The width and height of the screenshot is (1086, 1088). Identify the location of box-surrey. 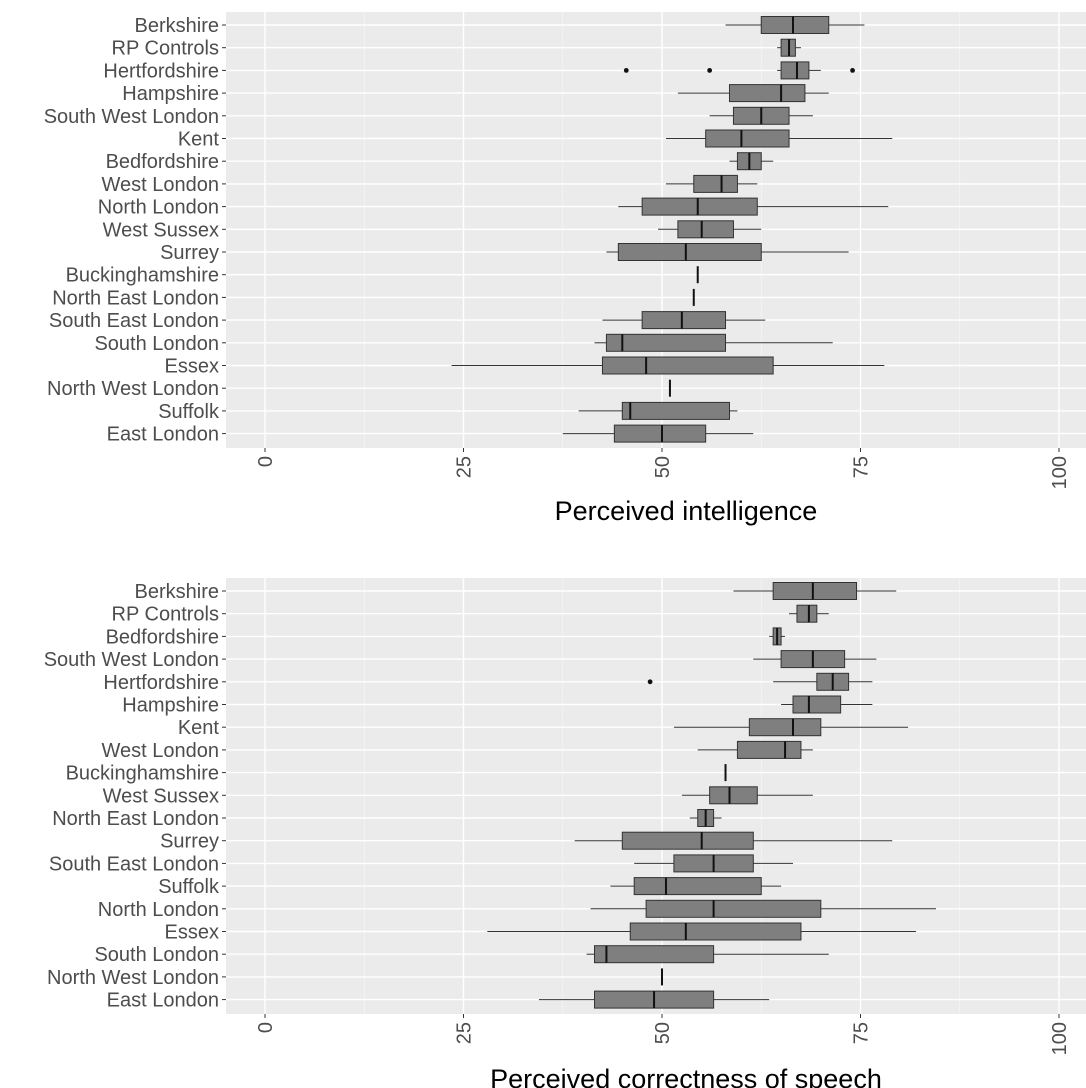
(727, 252).